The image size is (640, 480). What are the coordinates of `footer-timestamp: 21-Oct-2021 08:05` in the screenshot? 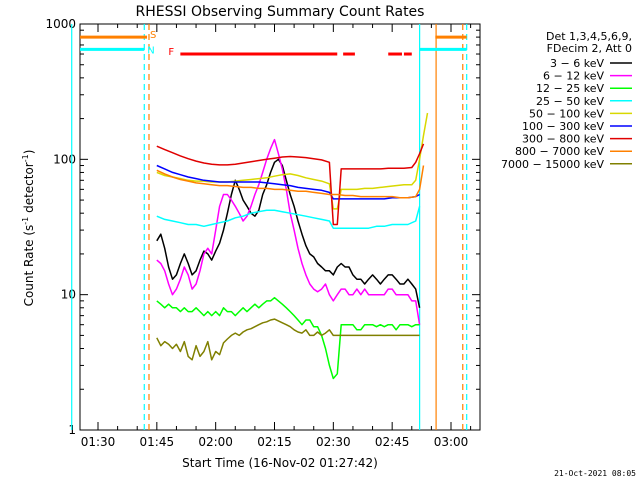 It's located at (595, 473).